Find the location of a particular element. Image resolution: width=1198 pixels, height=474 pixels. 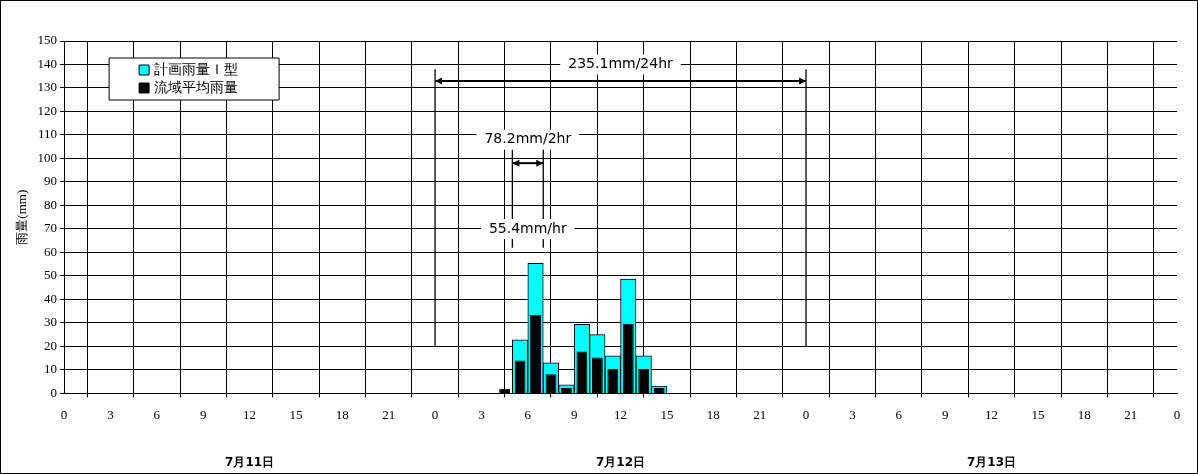

y-tick-label: 150 is located at coordinates (47, 40).